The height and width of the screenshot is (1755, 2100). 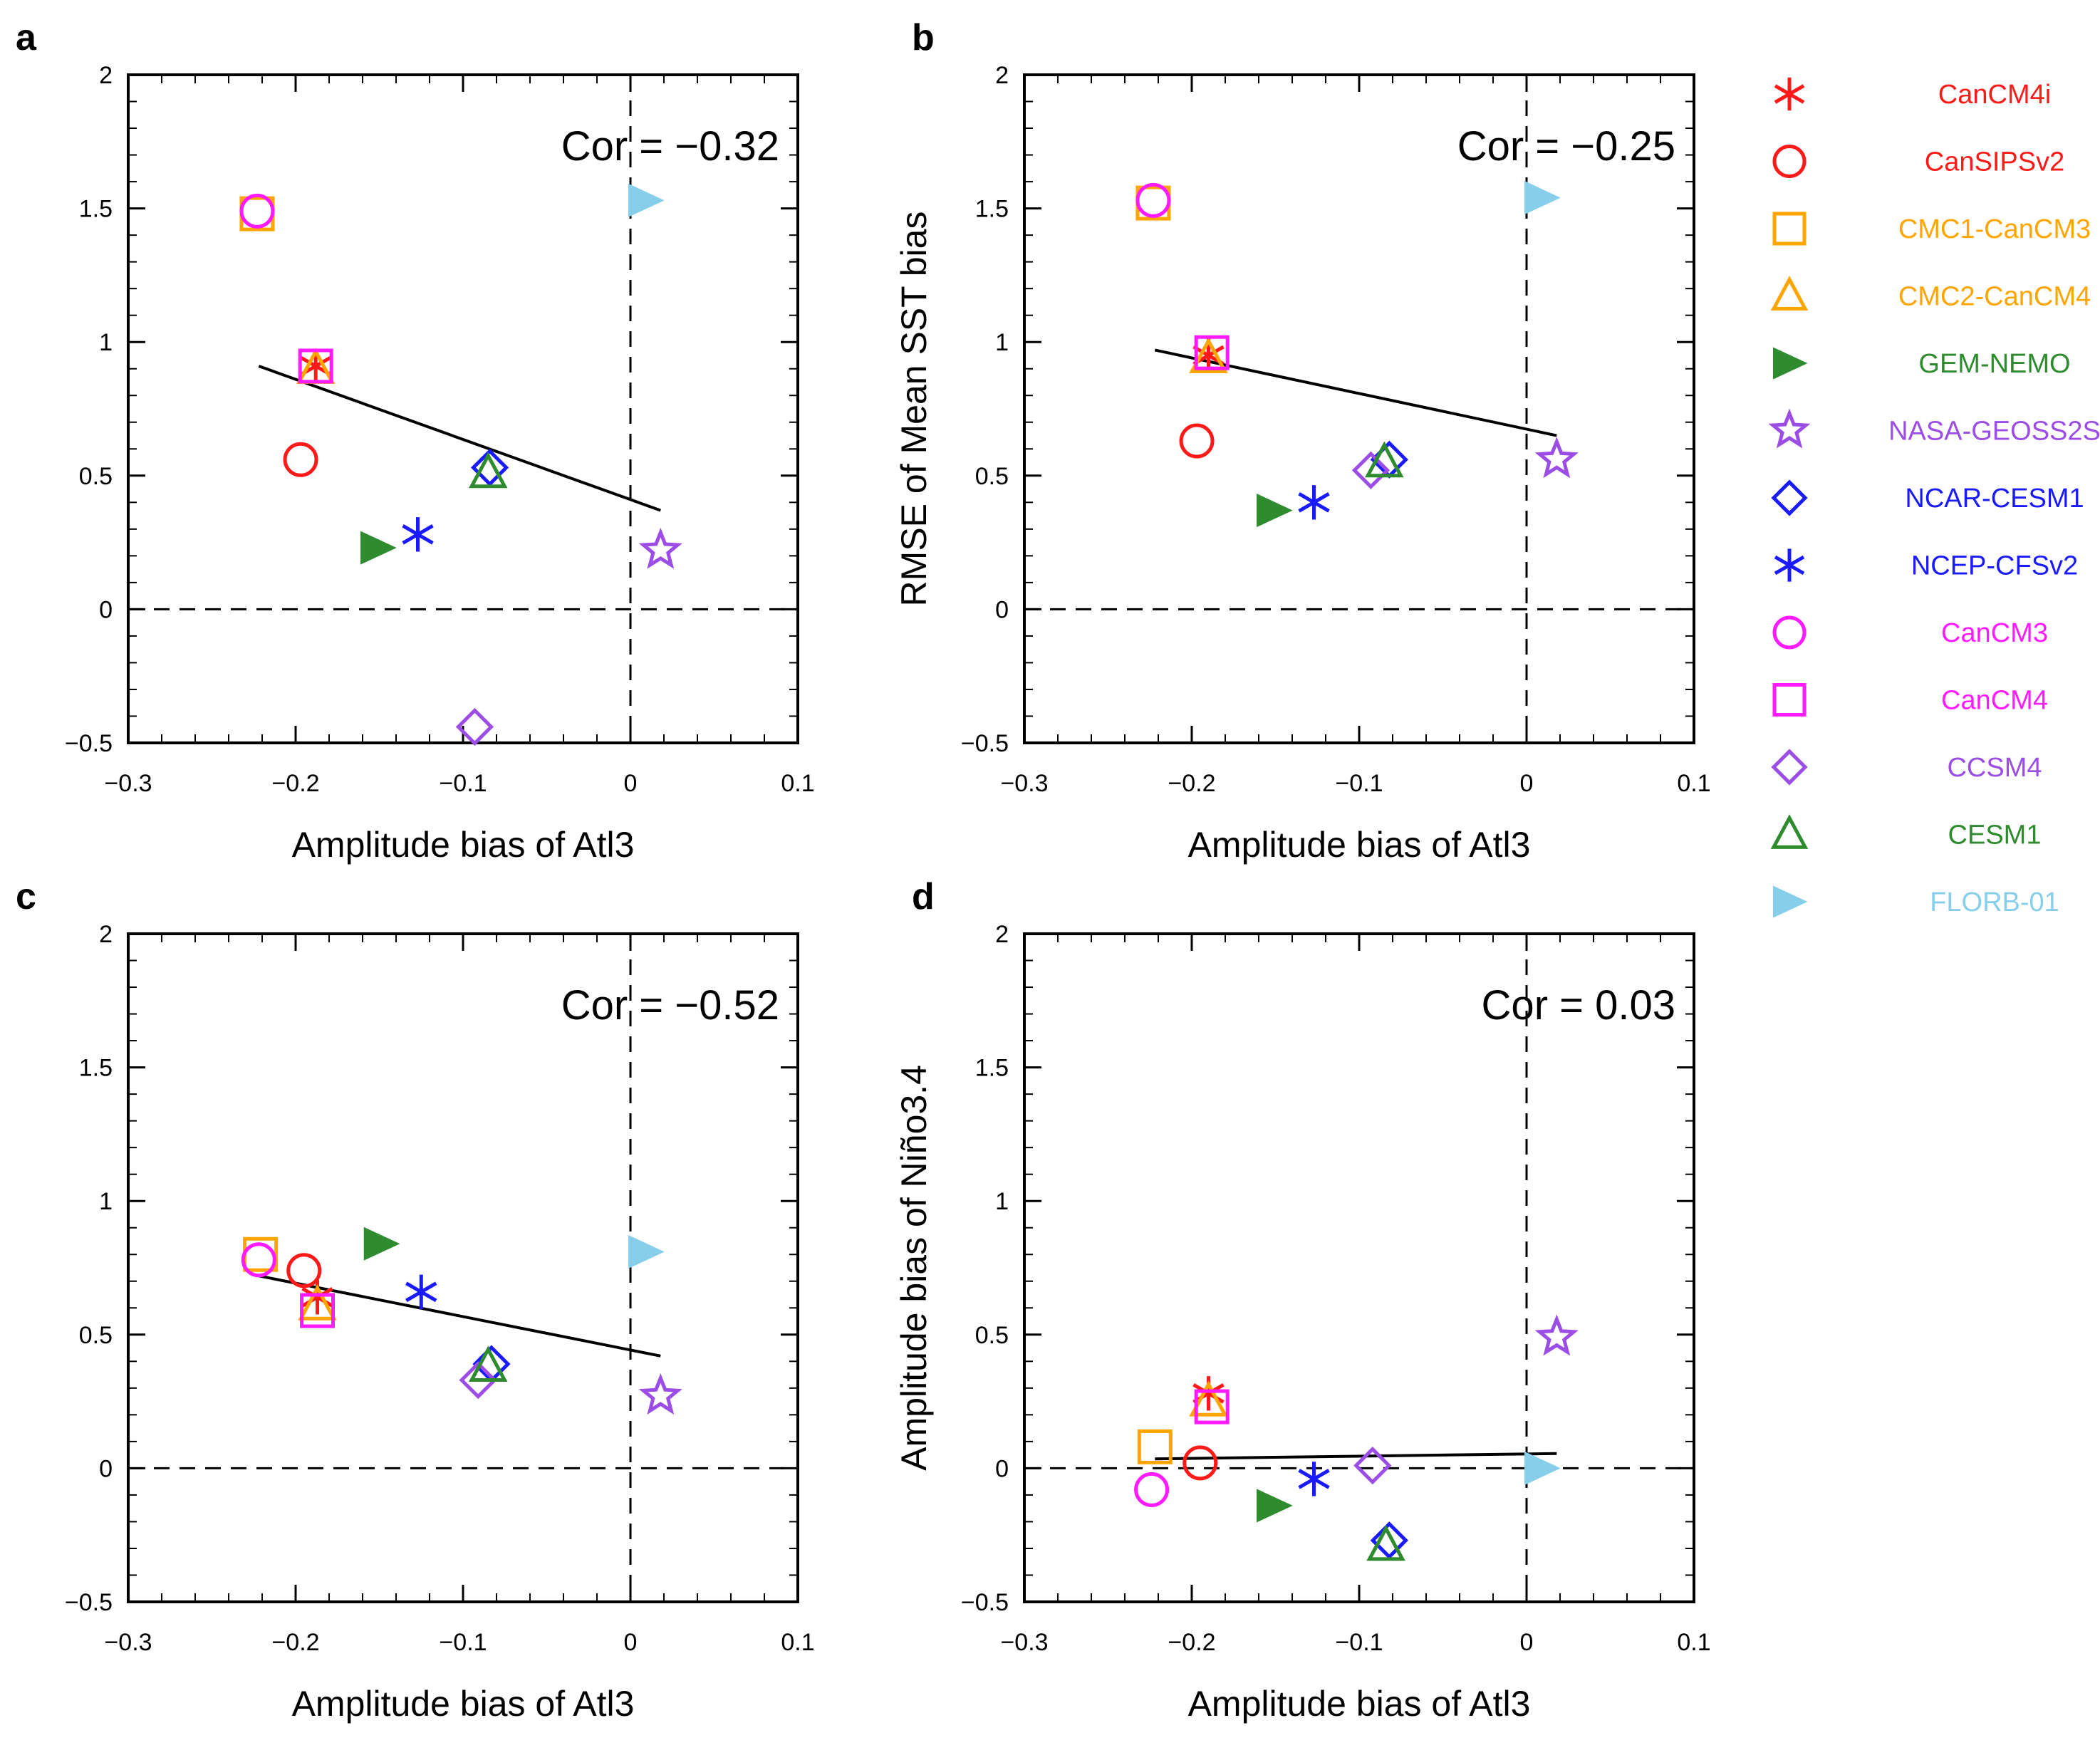 I want to click on legend-marker-cancm4i, so click(x=1789, y=94).